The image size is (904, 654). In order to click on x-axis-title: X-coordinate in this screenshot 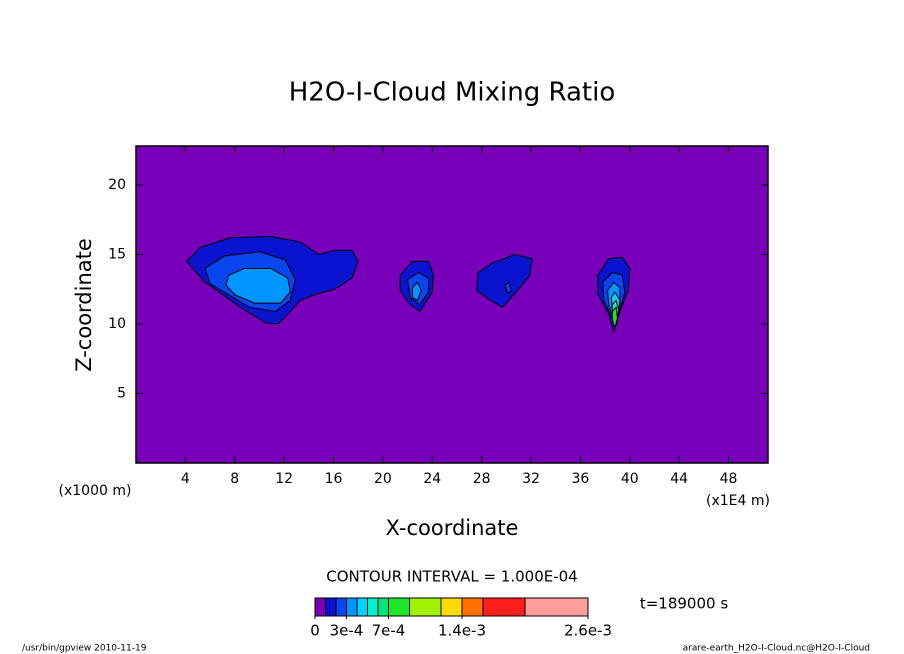, I will do `click(452, 528)`.